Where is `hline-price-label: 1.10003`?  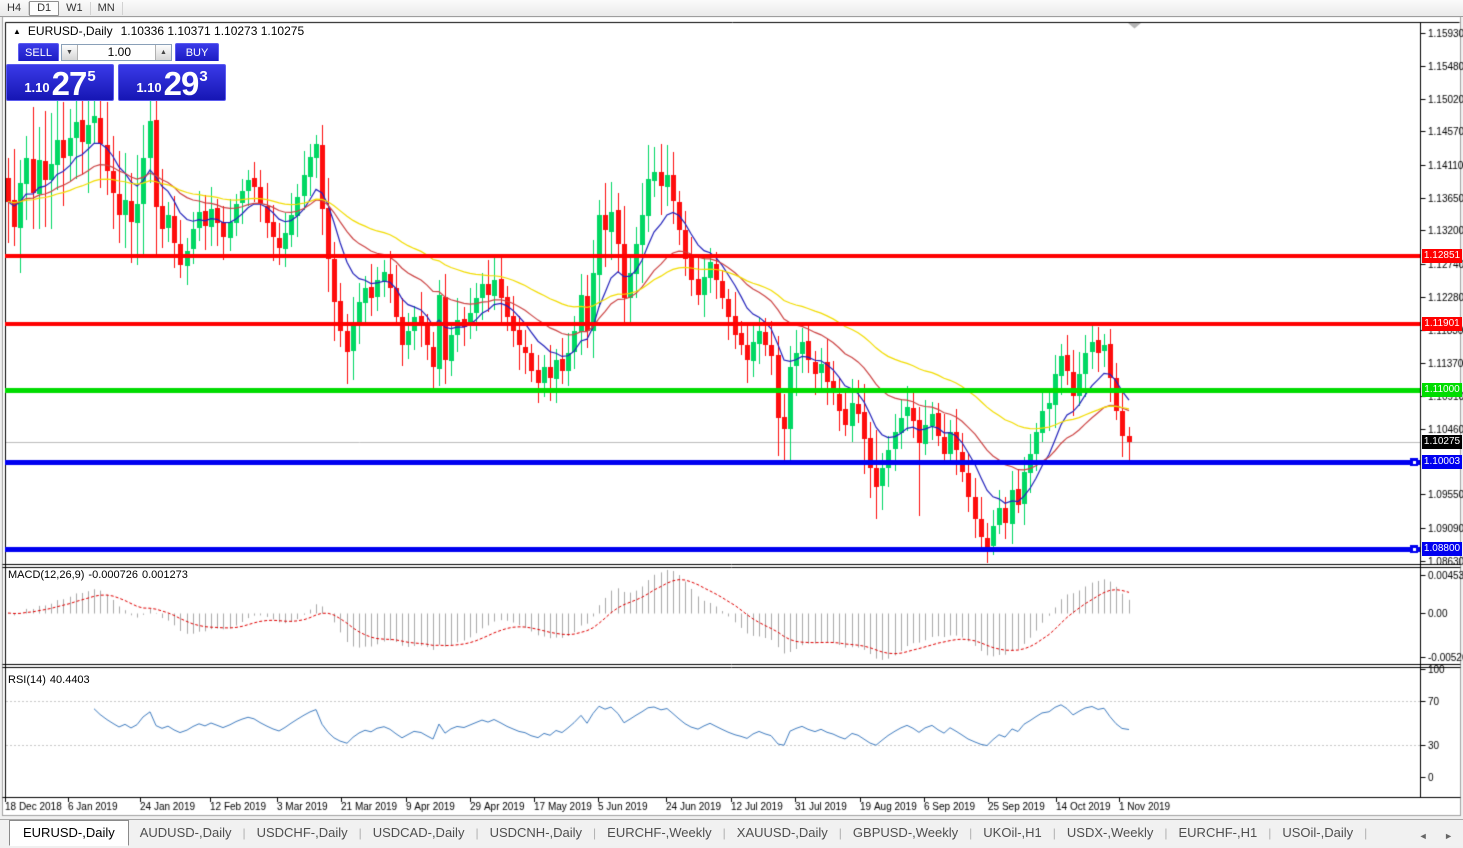
hline-price-label: 1.10003 is located at coordinates (1442, 462).